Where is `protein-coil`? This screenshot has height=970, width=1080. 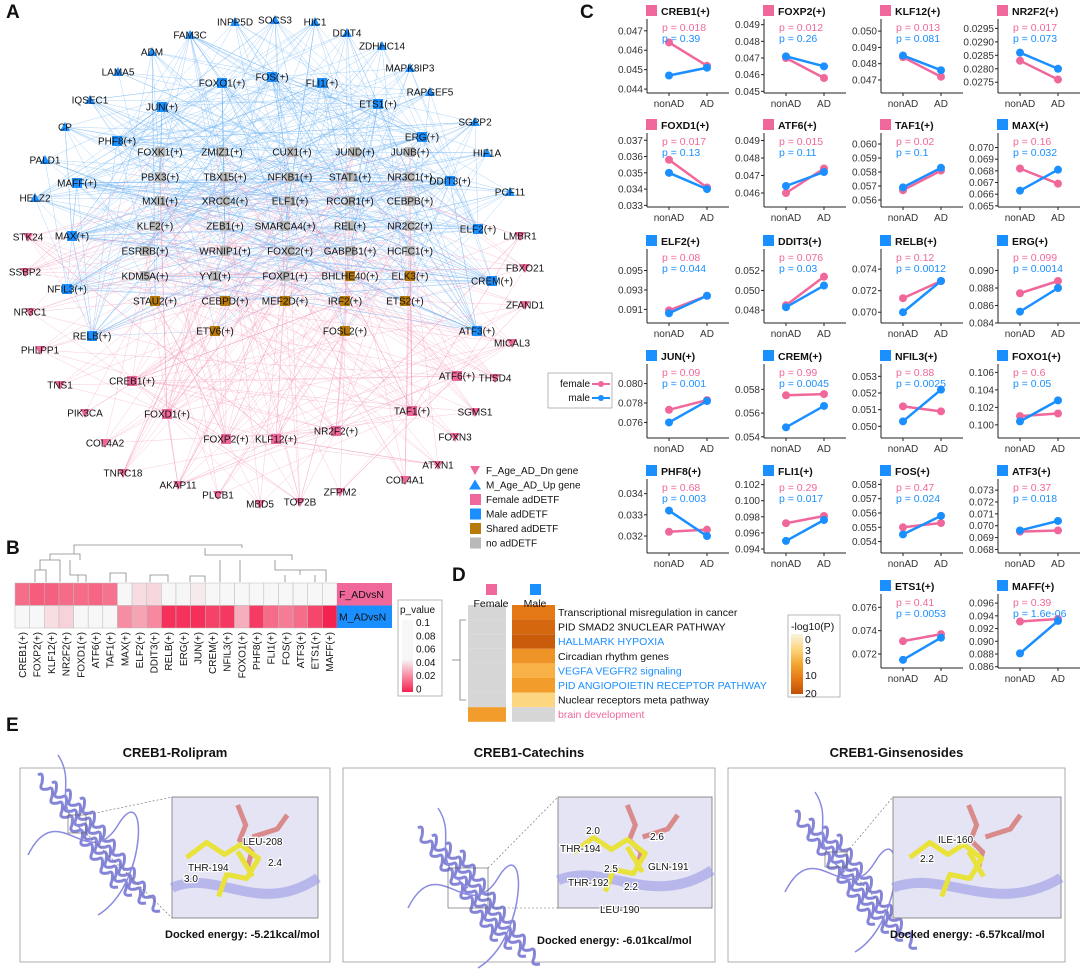
protein-coil is located at coordinates (83, 835).